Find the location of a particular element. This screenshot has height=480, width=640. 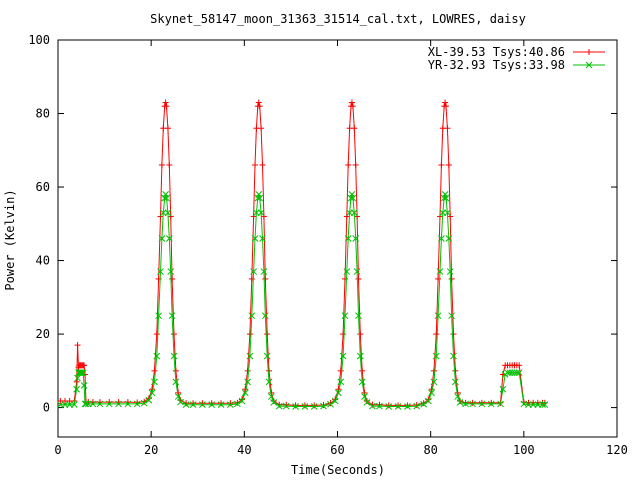

y-tick-label: 40 is located at coordinates (43, 261).